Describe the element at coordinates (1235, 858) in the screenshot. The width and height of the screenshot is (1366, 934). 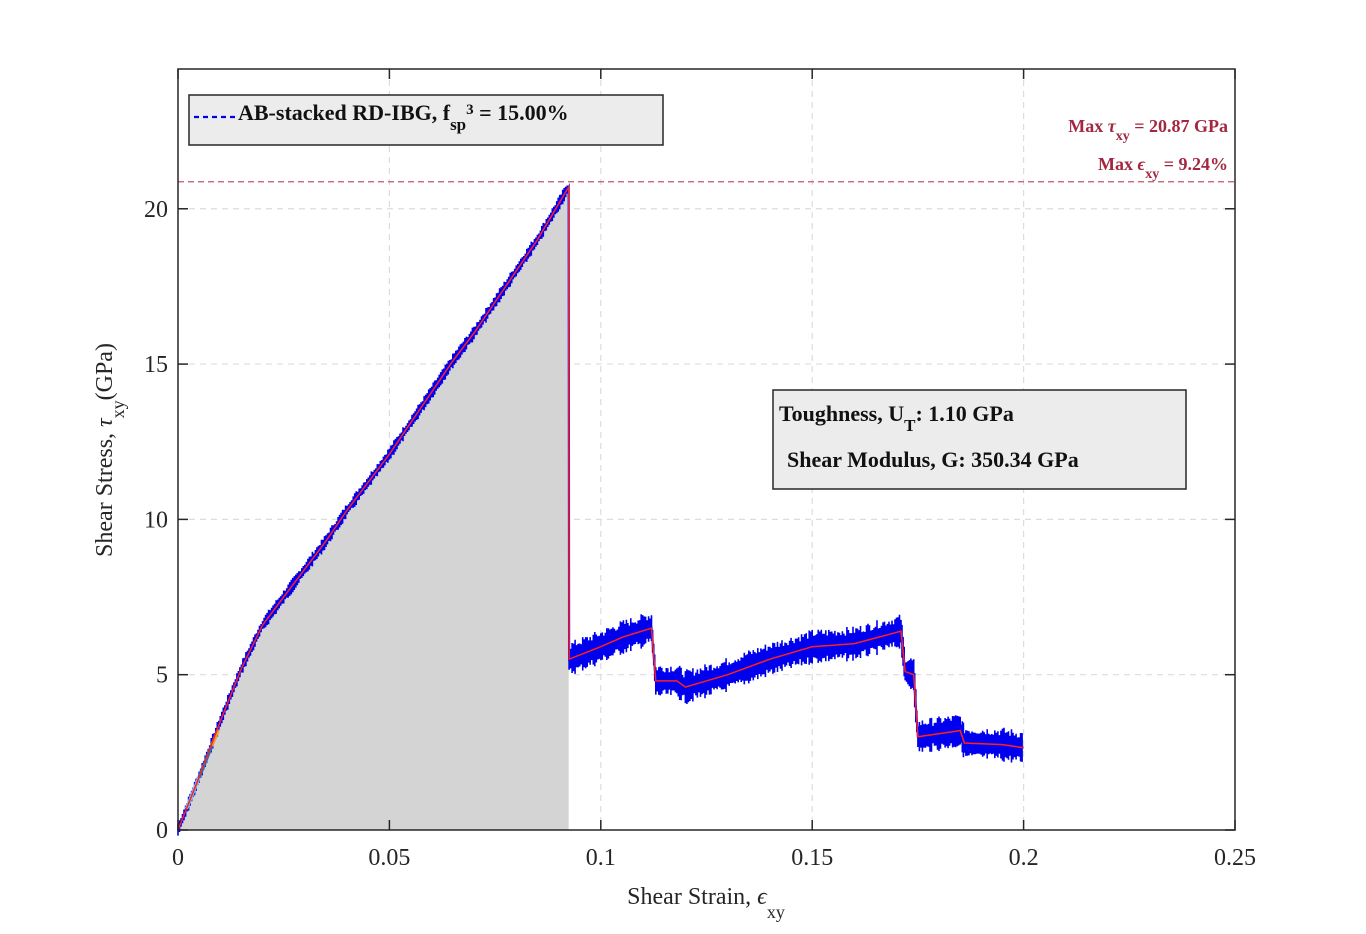
I see `x-tick-label: 0.25` at that location.